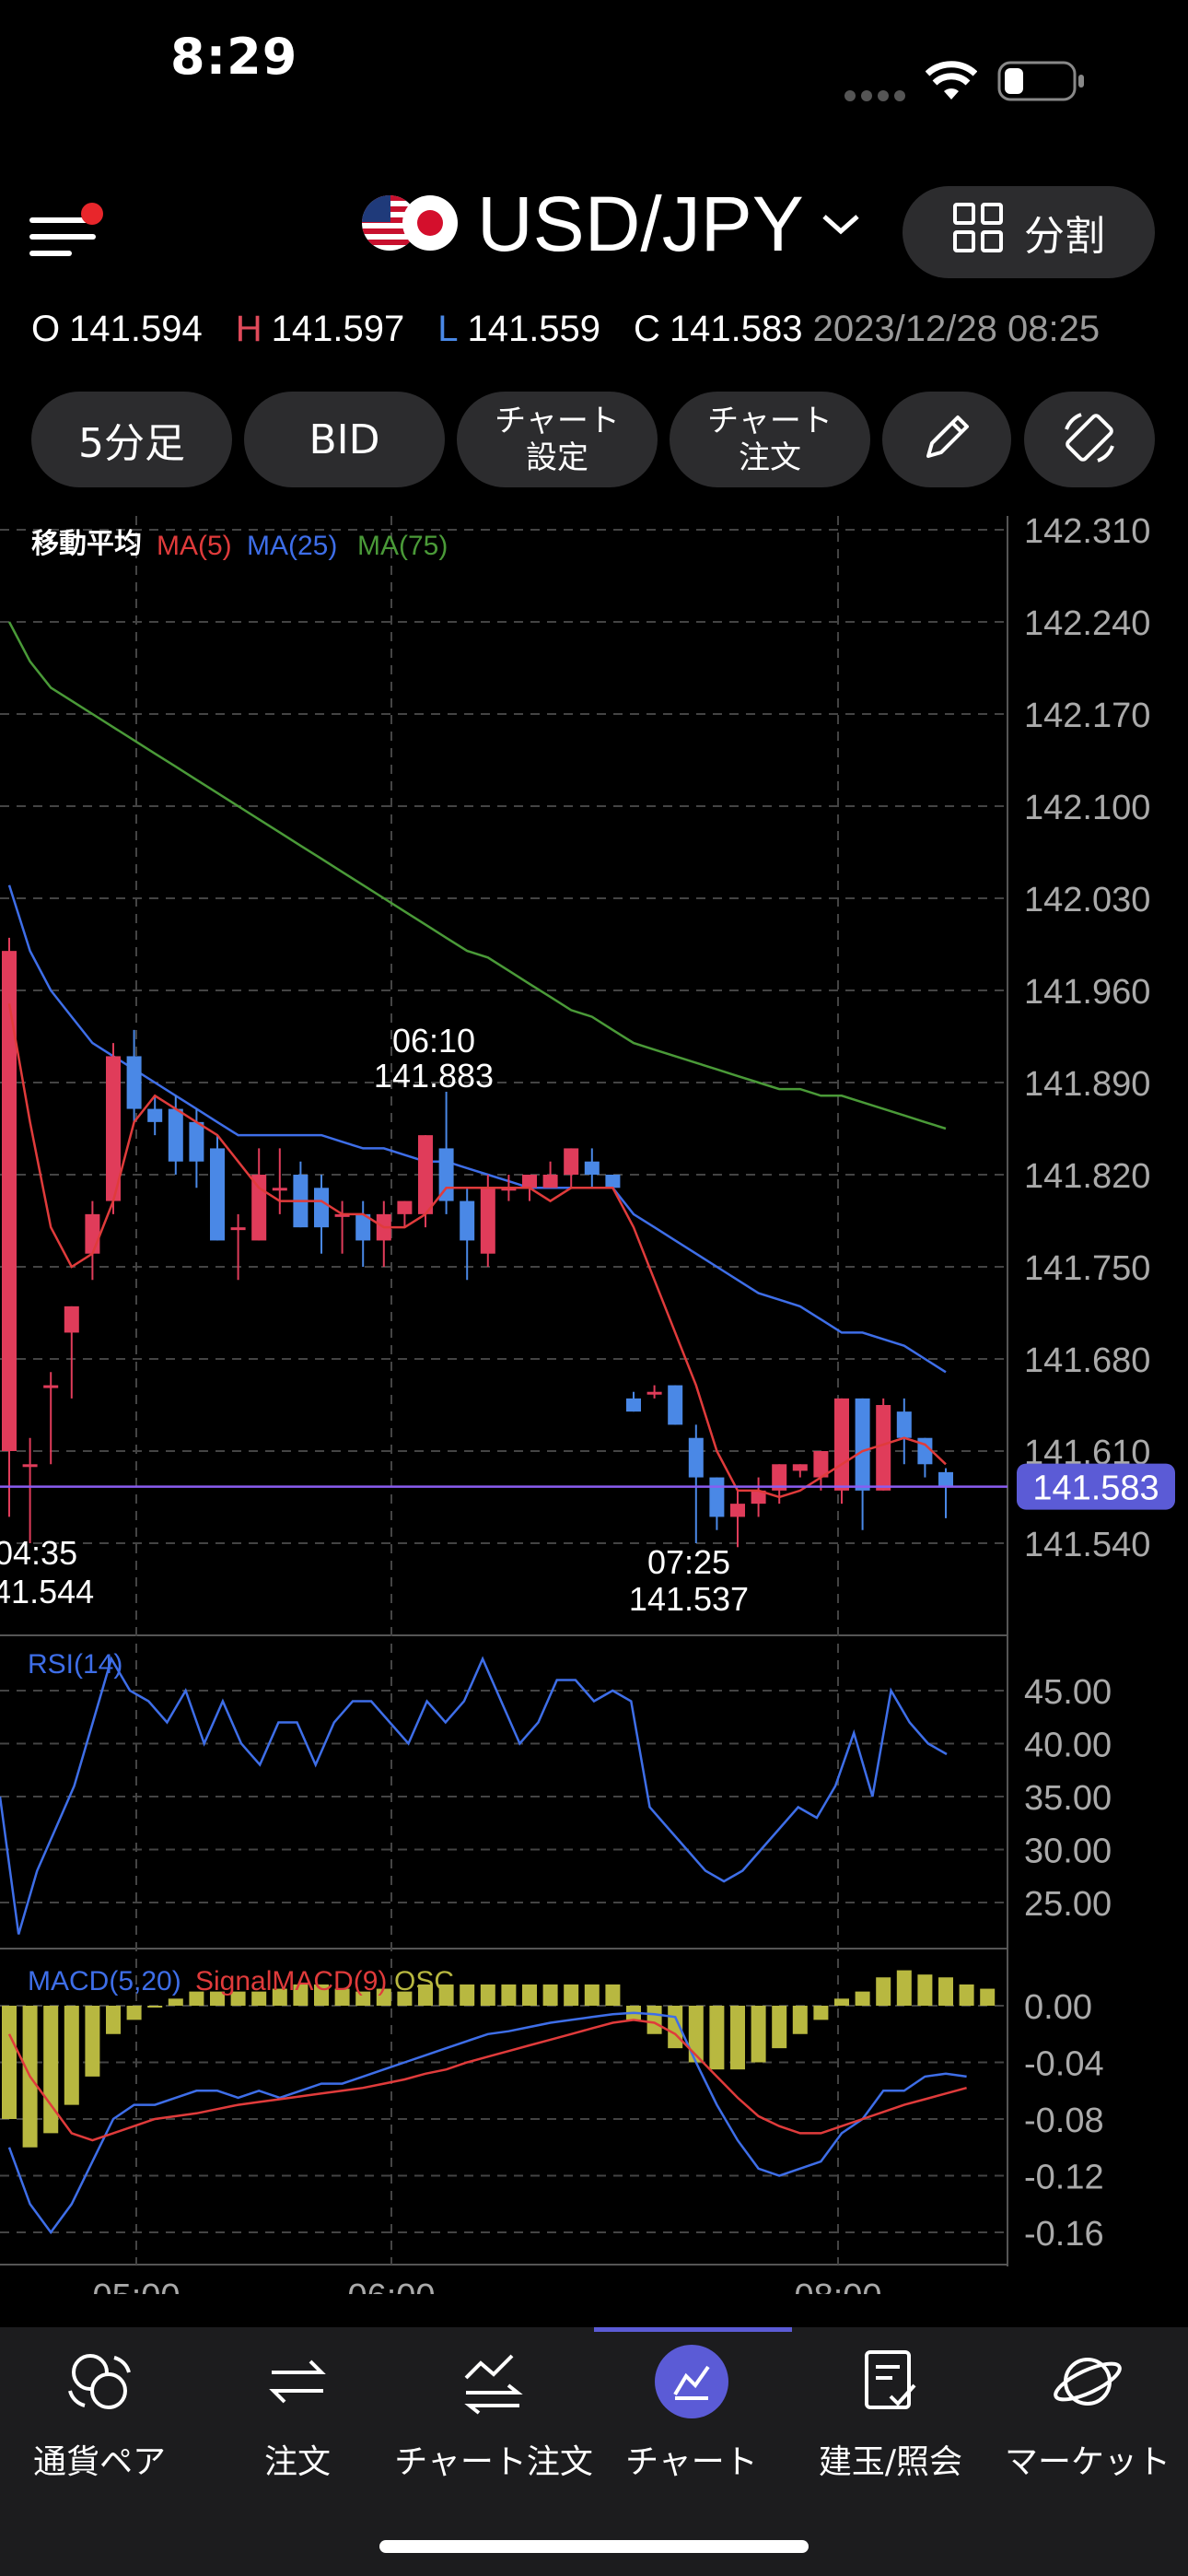  I want to click on price-tick-label: 141.540, so click(1087, 1545).